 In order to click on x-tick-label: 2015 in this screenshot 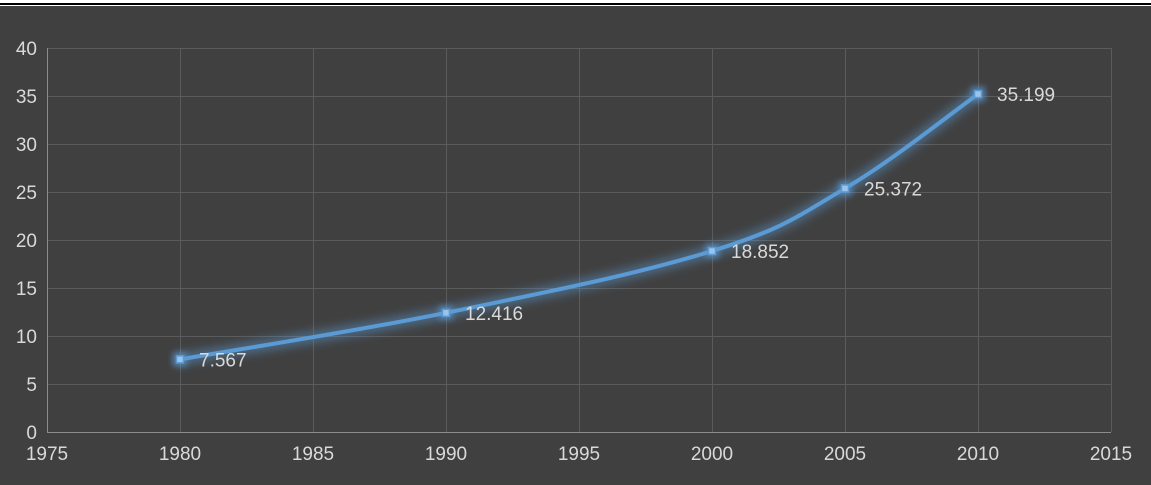, I will do `click(1111, 454)`.